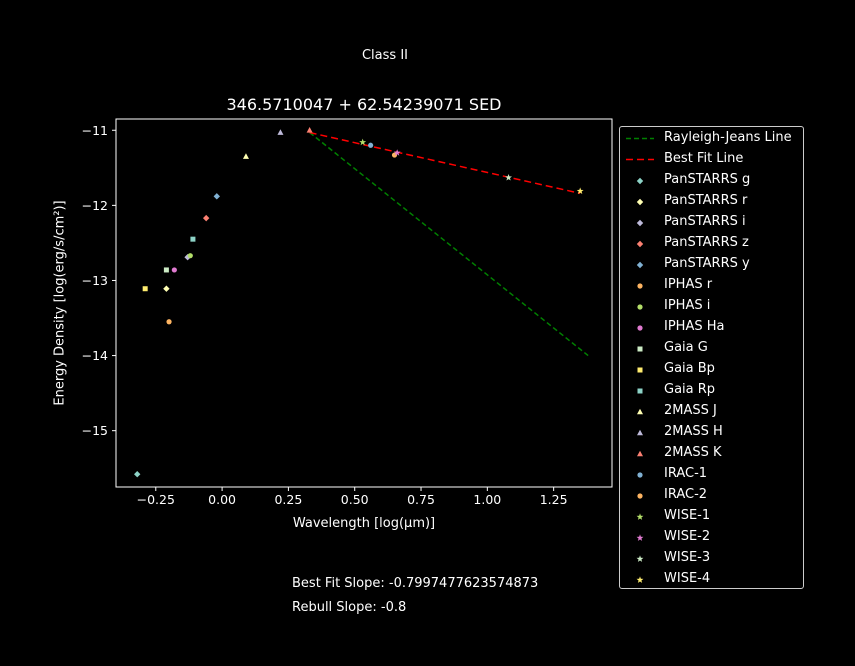  What do you see at coordinates (280, 132) in the screenshot?
I see `2mass-h-point` at bounding box center [280, 132].